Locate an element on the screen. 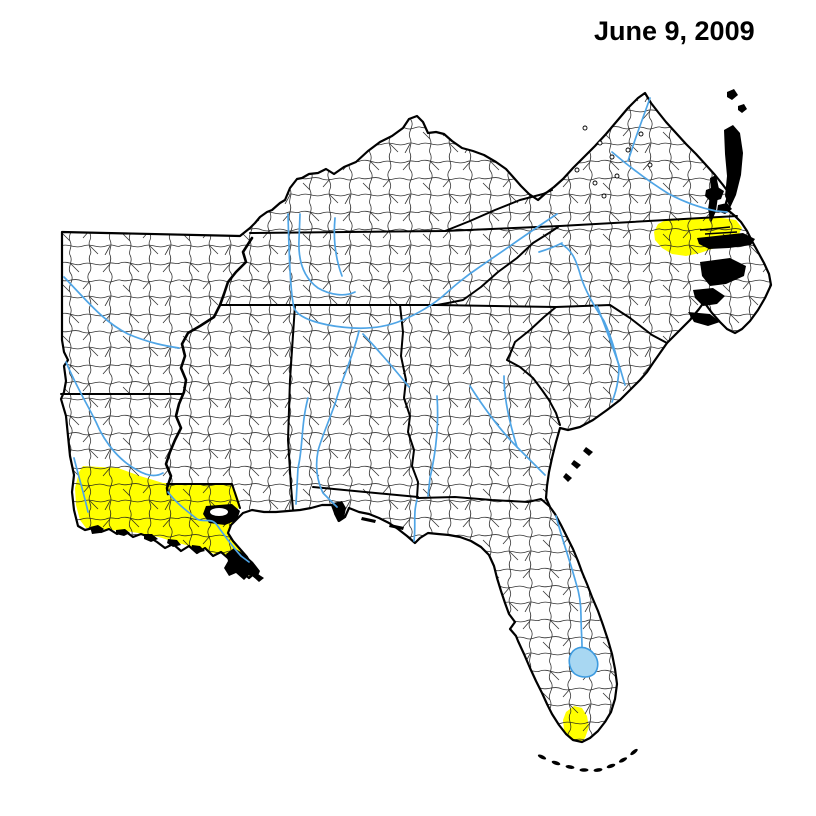 The image size is (816, 816). arkansas-river is located at coordinates (121, 312).